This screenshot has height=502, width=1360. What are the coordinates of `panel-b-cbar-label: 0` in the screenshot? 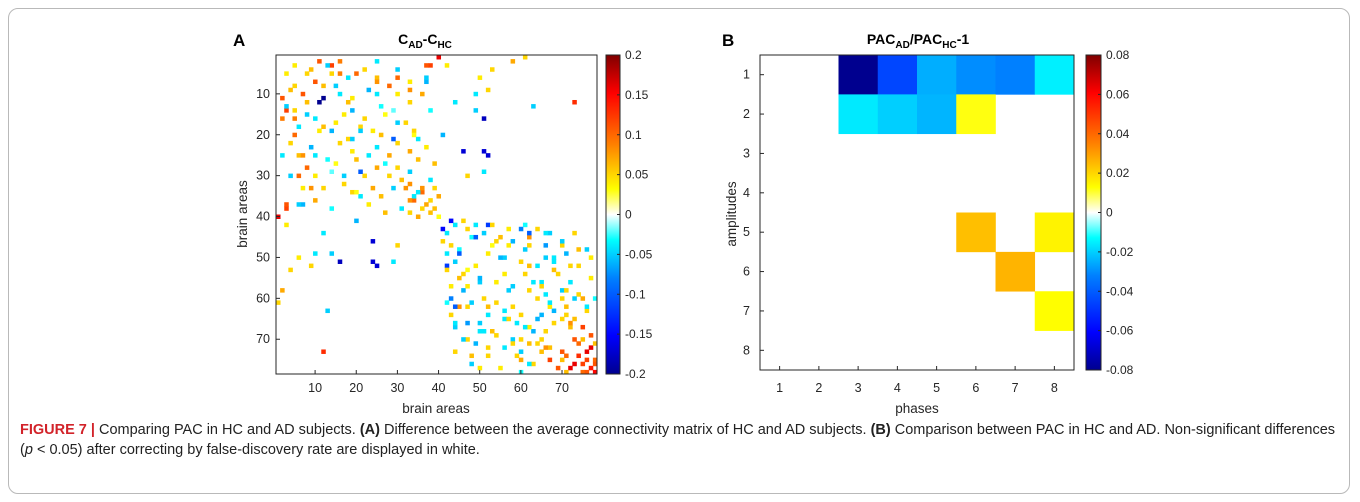 It's located at (1109, 213).